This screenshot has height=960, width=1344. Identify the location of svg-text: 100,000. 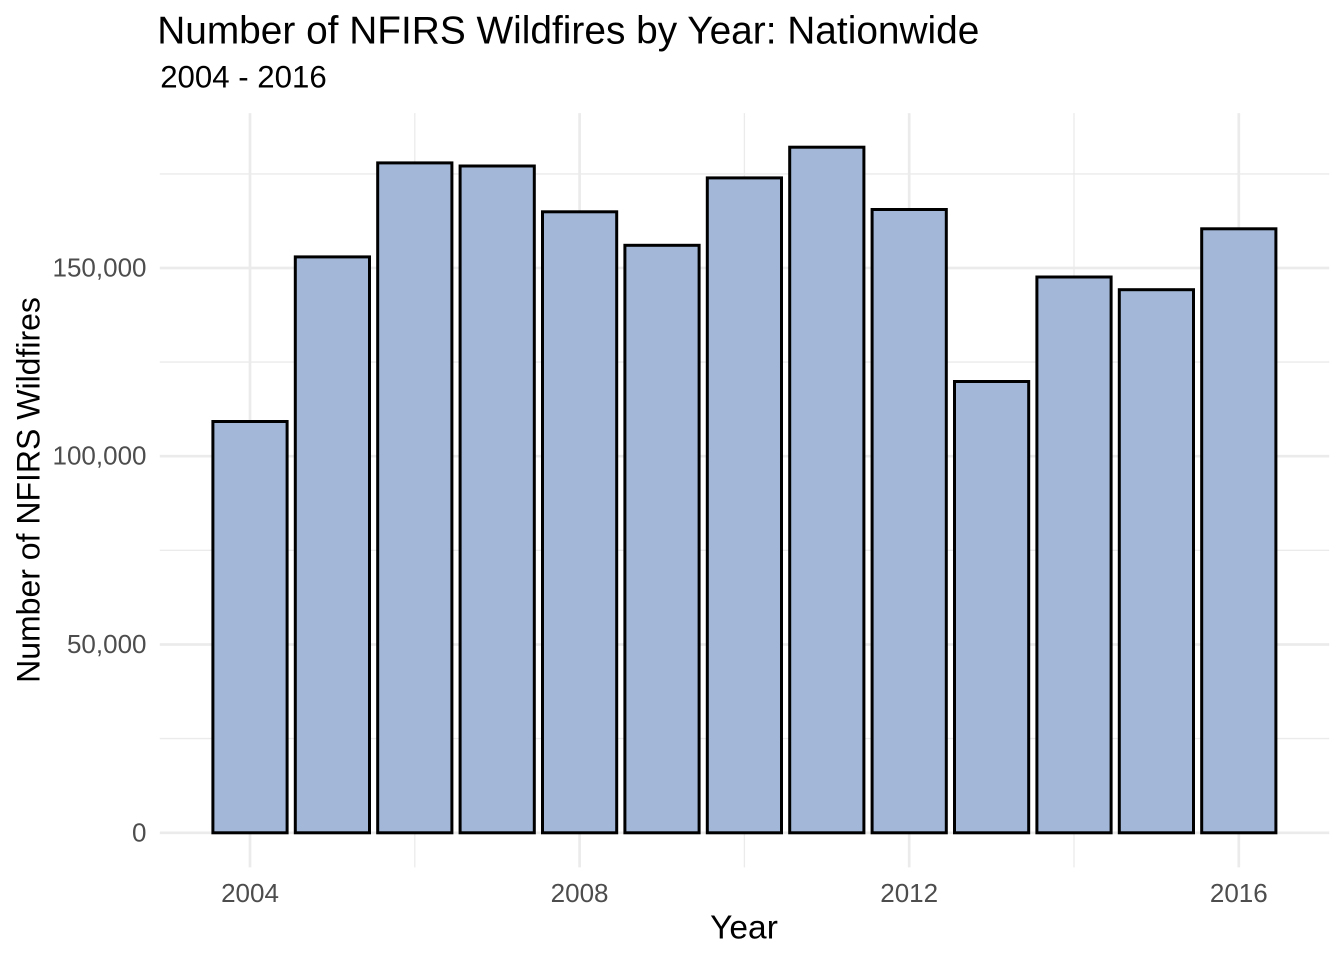
(100, 456).